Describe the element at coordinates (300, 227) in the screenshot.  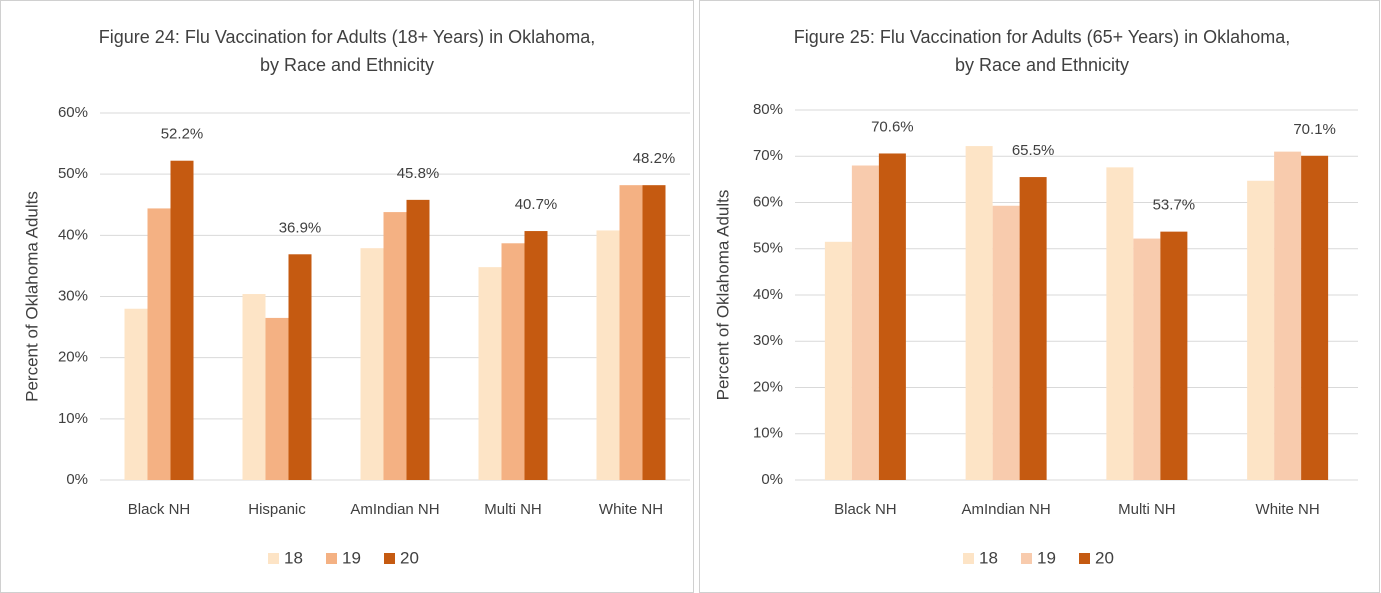
I see `data-label: 36.9%` at that location.